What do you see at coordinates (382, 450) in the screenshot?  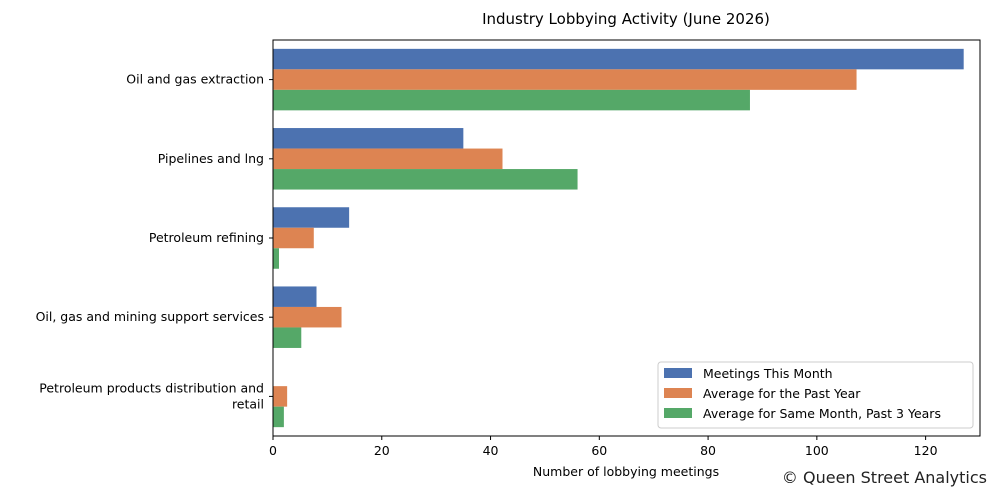 I see `x-tick-label: 20` at bounding box center [382, 450].